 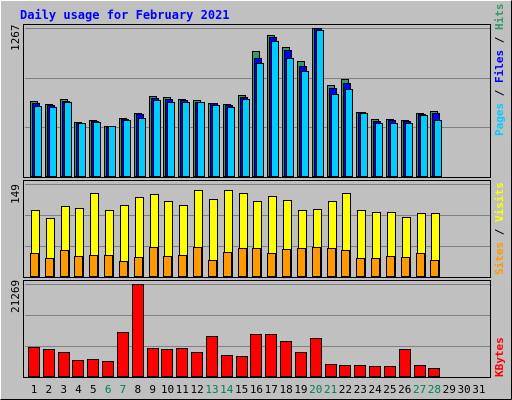 I want to click on x-tick-label: 8, so click(x=137, y=389).